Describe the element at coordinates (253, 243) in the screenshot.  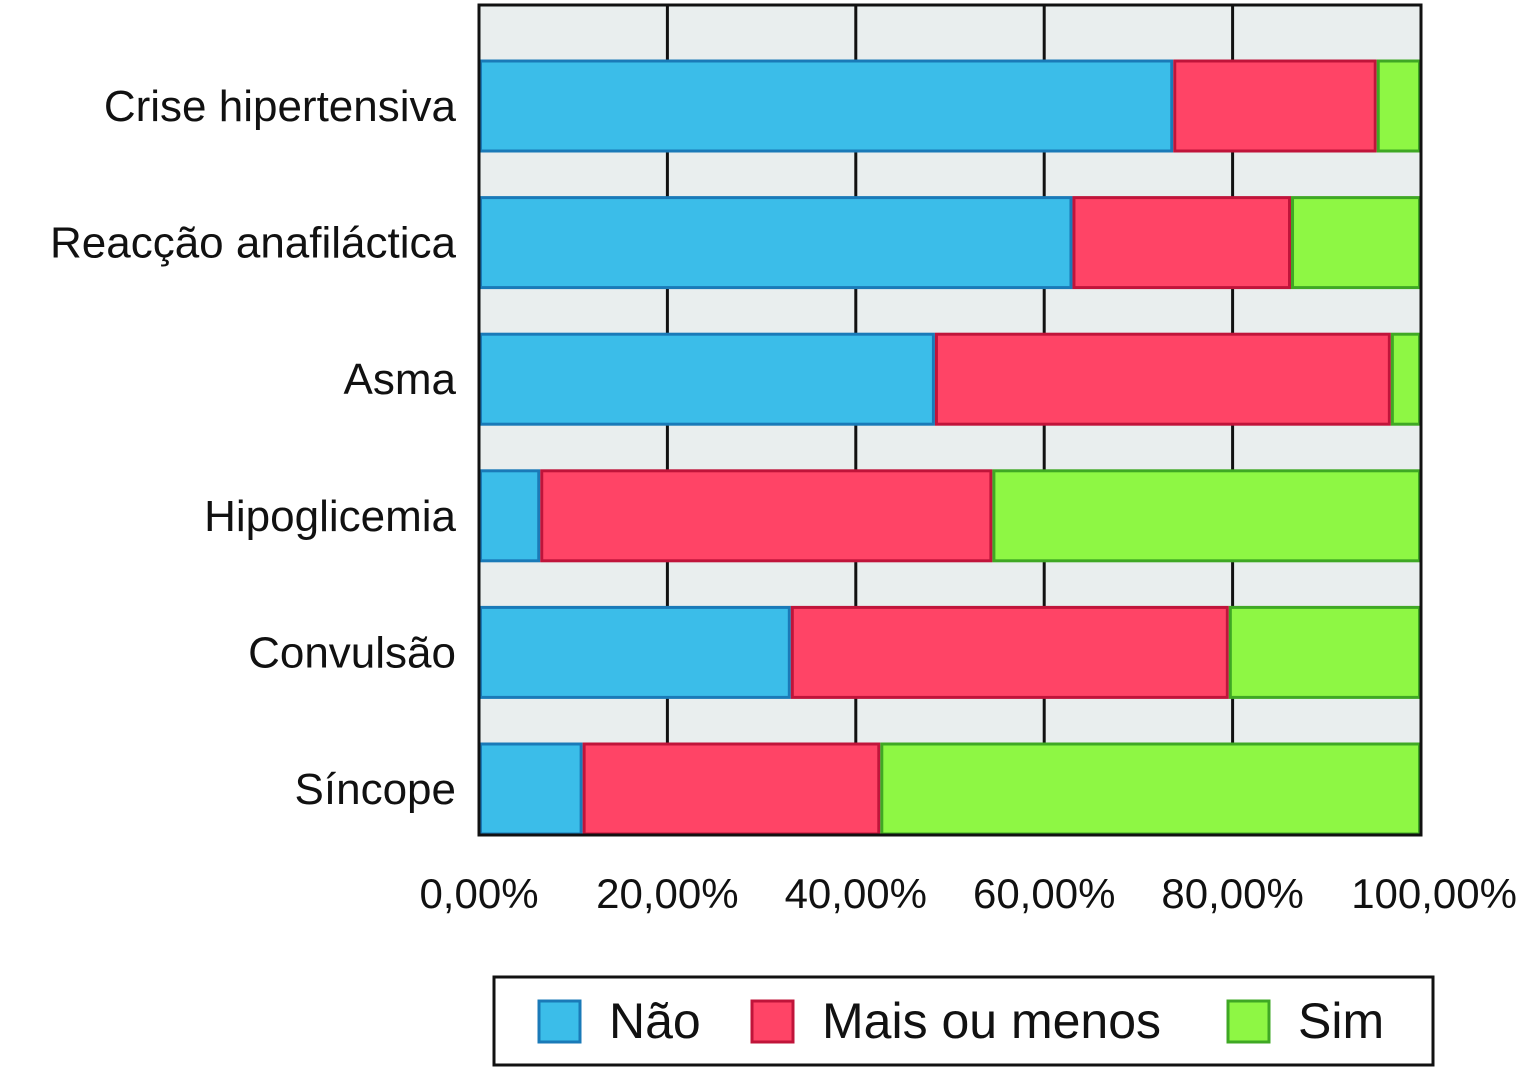
I see `category-label: Reacção anafiláctica` at that location.